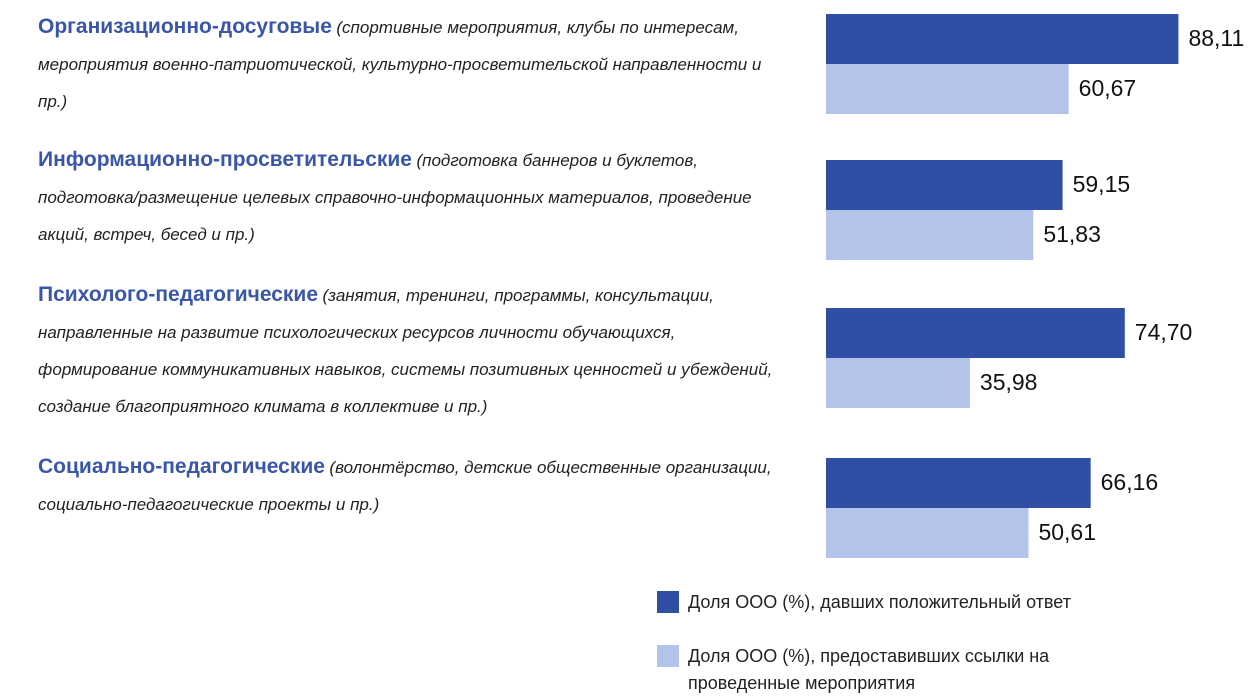  I want to click on category-name: Информационно-просветительские, so click(225, 159).